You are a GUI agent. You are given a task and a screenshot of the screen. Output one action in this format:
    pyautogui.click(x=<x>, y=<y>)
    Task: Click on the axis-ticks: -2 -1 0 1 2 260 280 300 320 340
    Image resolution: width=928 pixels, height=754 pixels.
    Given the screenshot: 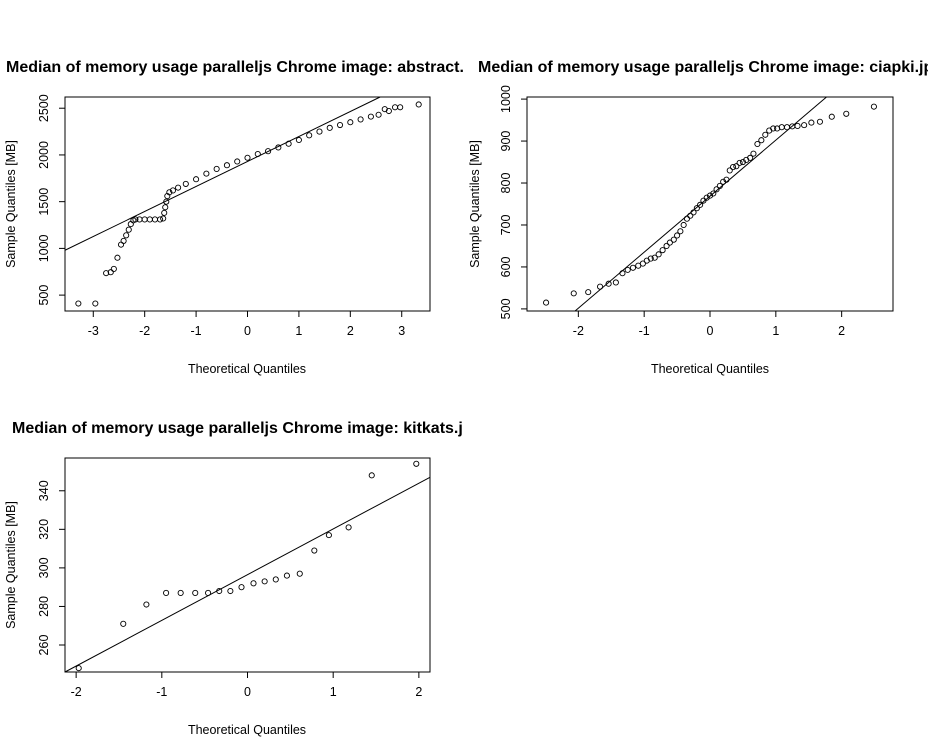 What is the action you would take?
    pyautogui.click(x=229, y=589)
    